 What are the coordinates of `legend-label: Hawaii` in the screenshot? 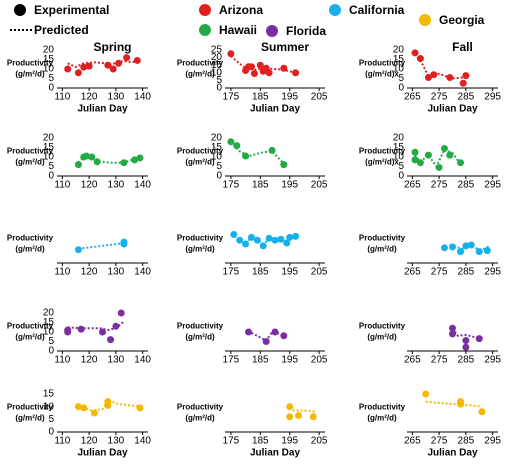 It's located at (238, 30).